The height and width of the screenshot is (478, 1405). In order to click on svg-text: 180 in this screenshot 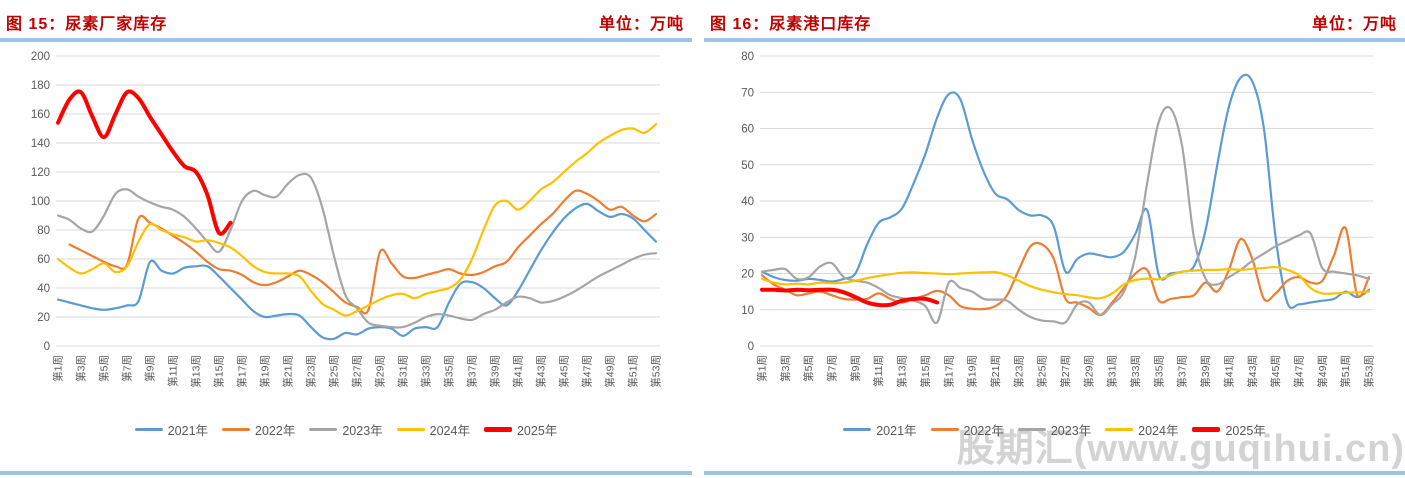, I will do `click(40, 86)`.